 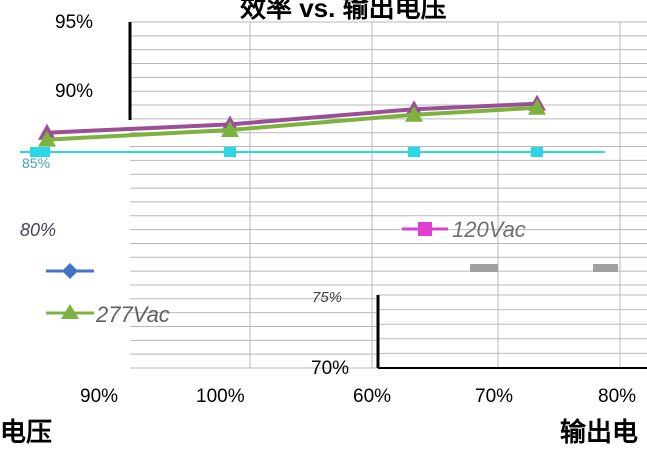 What do you see at coordinates (494, 396) in the screenshot?
I see `x-tick-label: 70%` at bounding box center [494, 396].